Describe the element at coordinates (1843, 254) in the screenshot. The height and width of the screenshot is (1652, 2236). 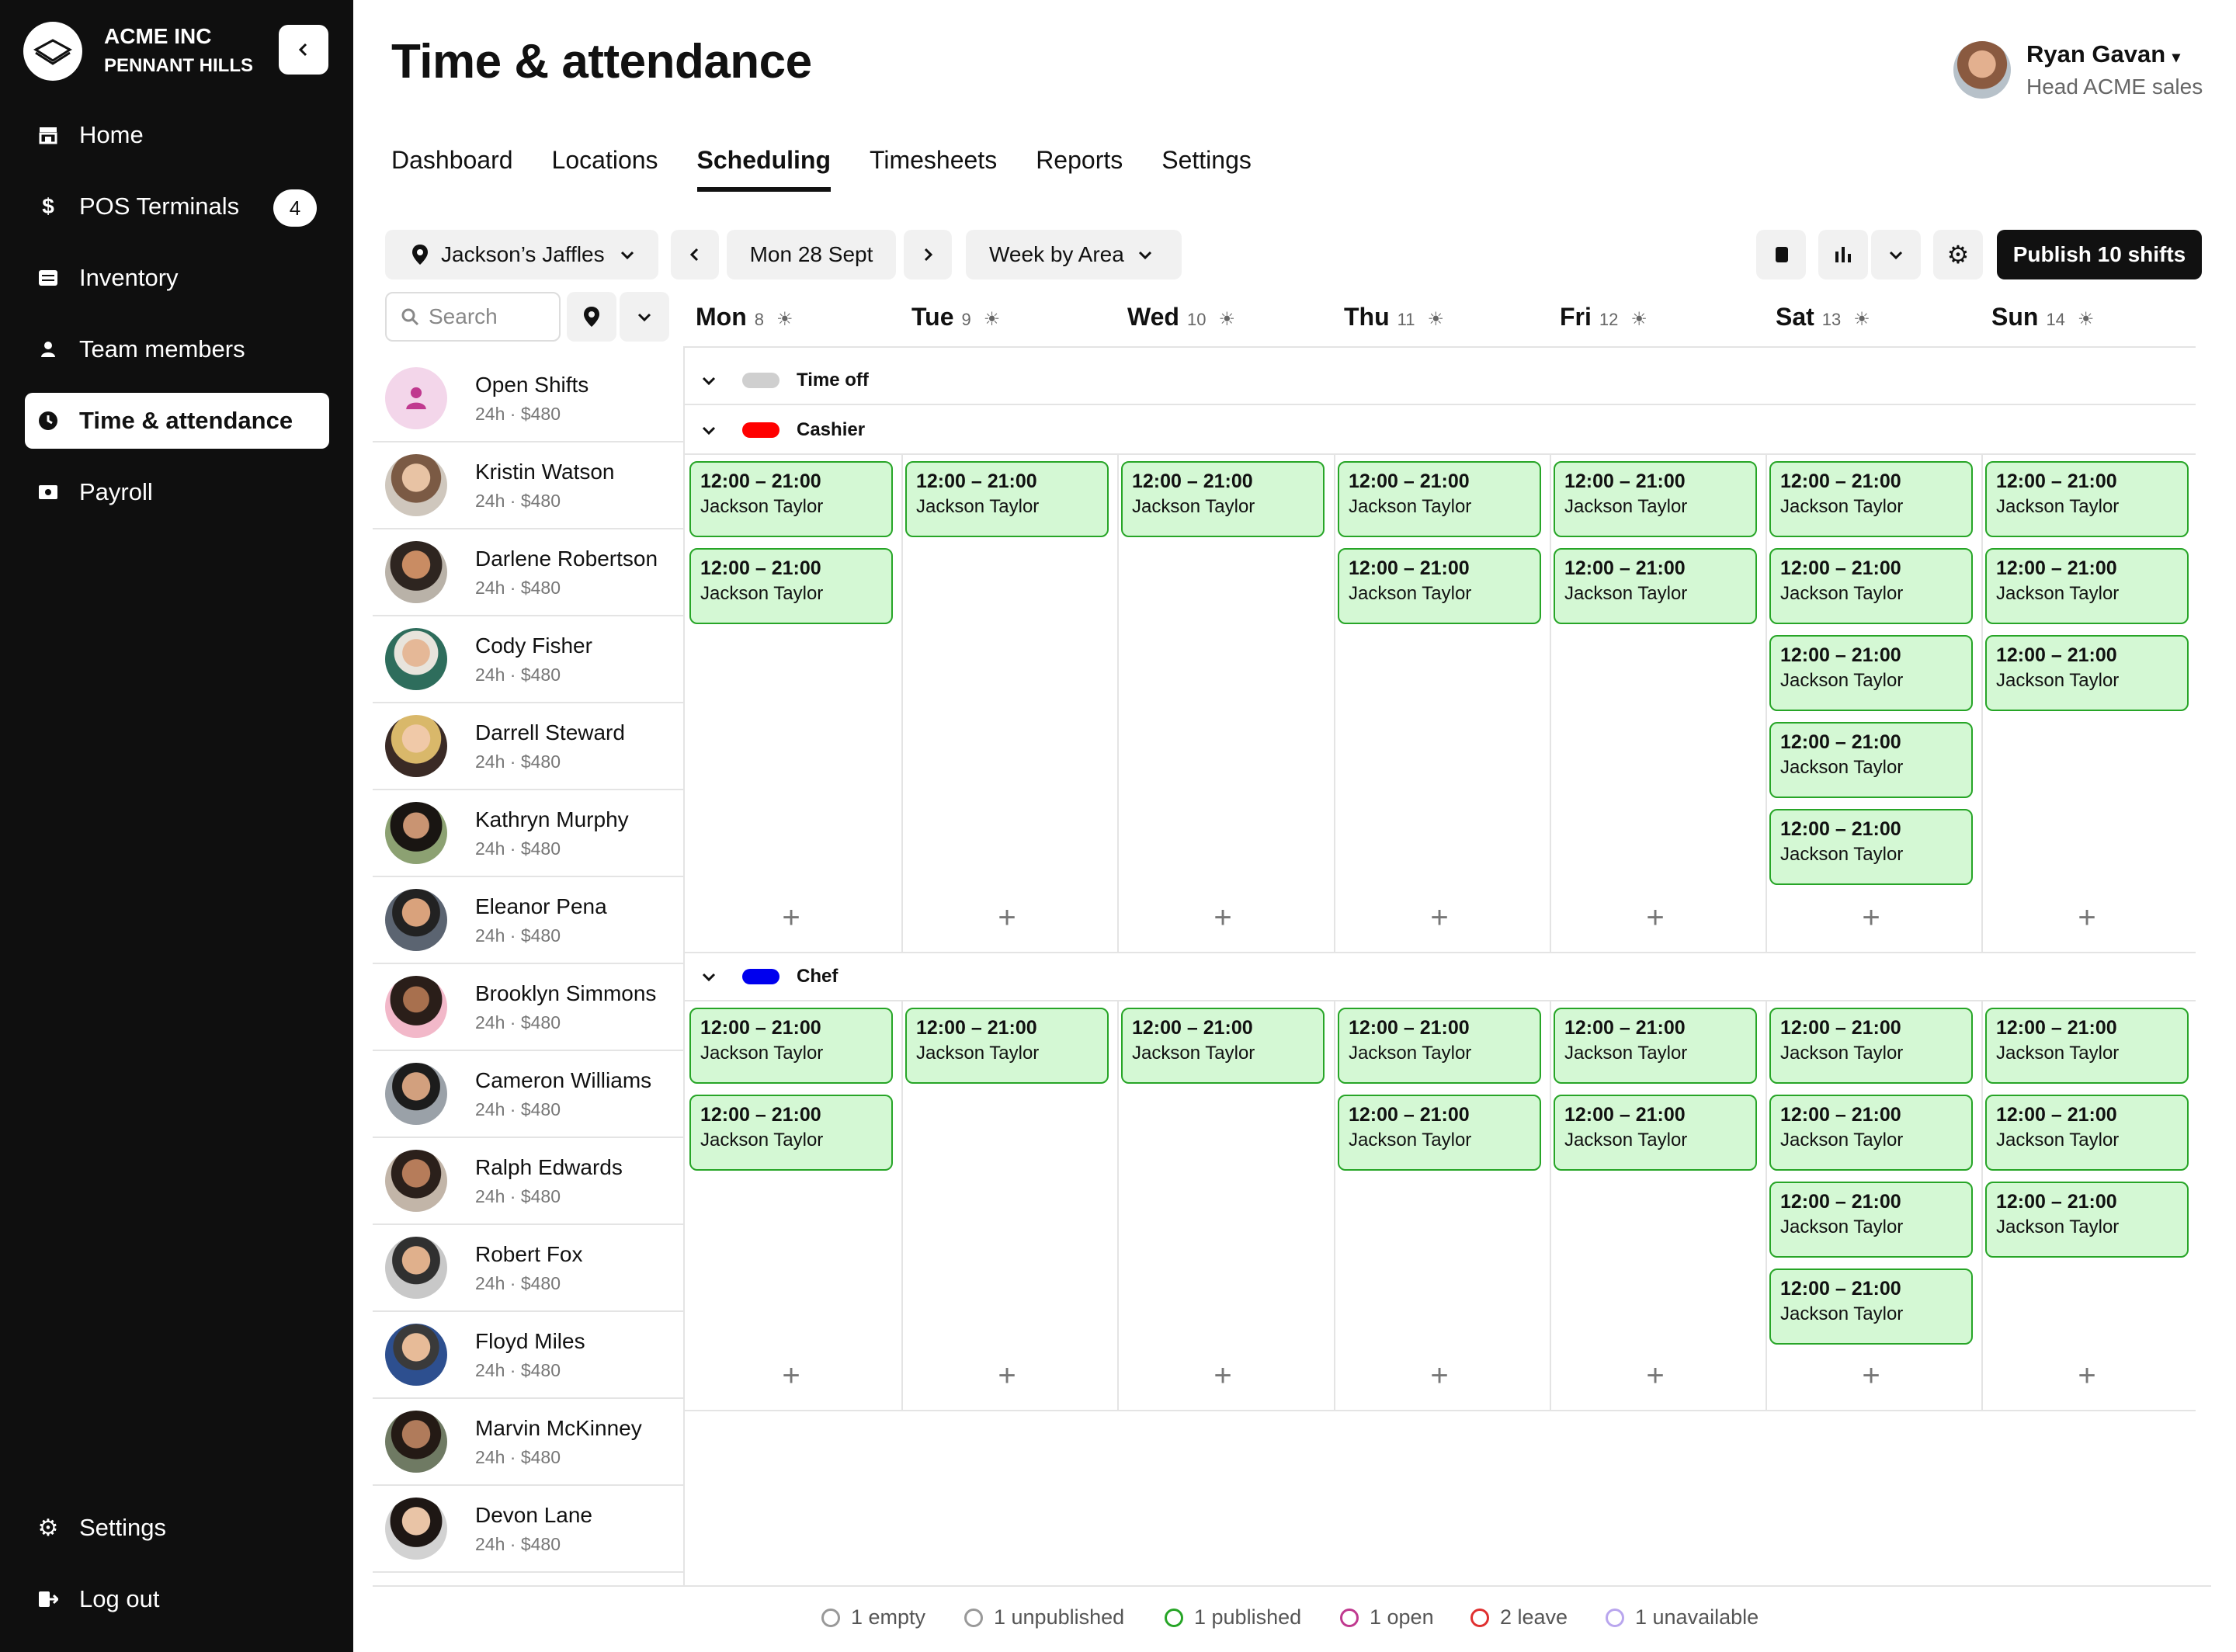
I see `stats-button` at that location.